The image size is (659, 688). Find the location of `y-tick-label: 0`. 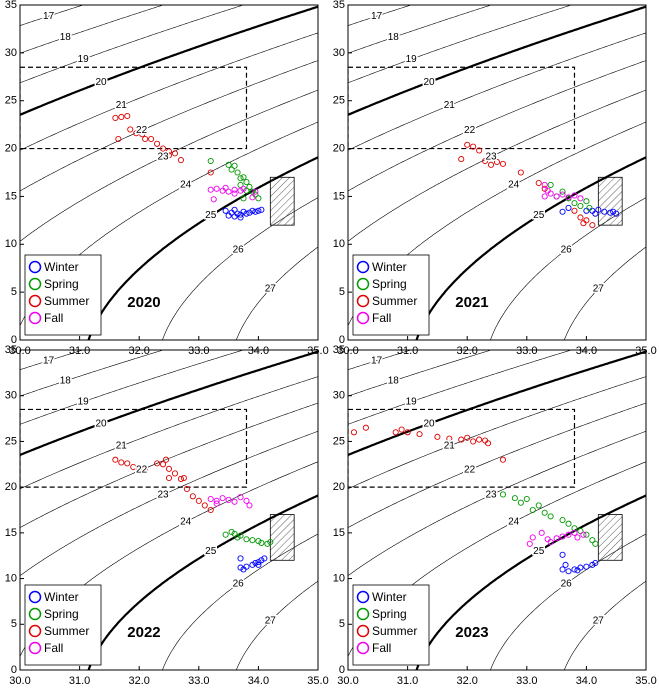

y-tick-label: 0 is located at coordinates (14, 670).